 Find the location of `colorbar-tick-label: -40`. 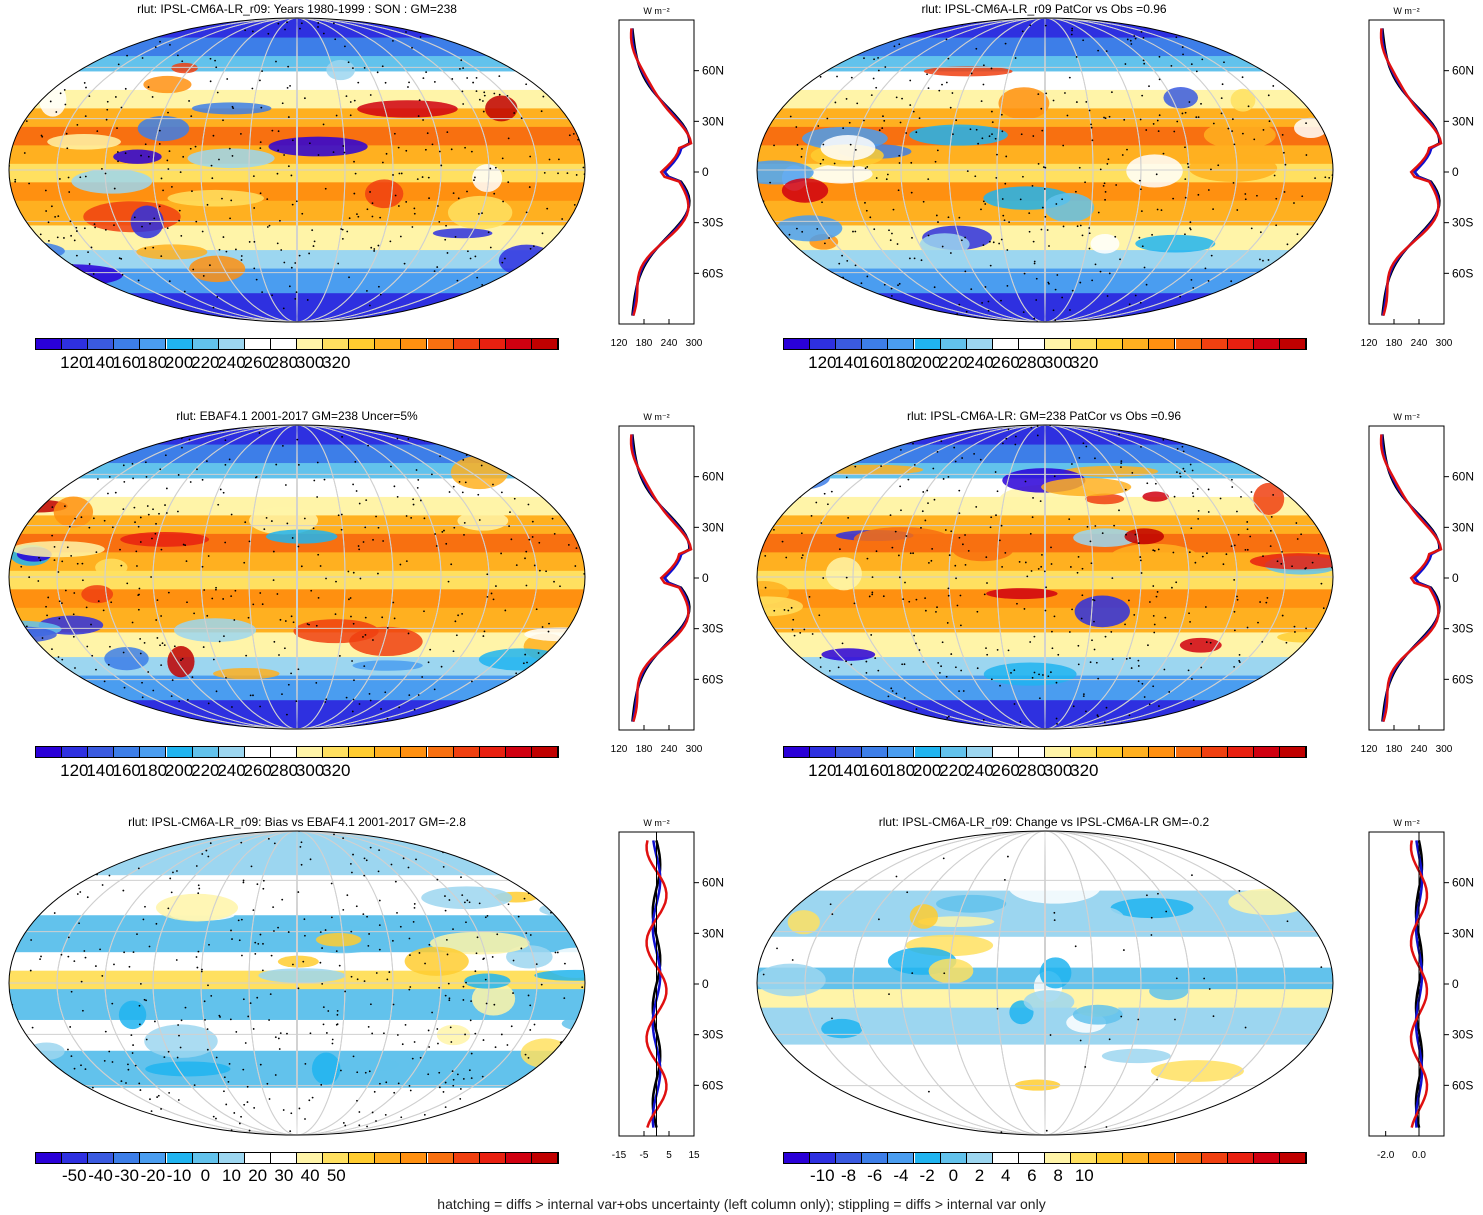

colorbar-tick-label: -40 is located at coordinates (100, 1175).